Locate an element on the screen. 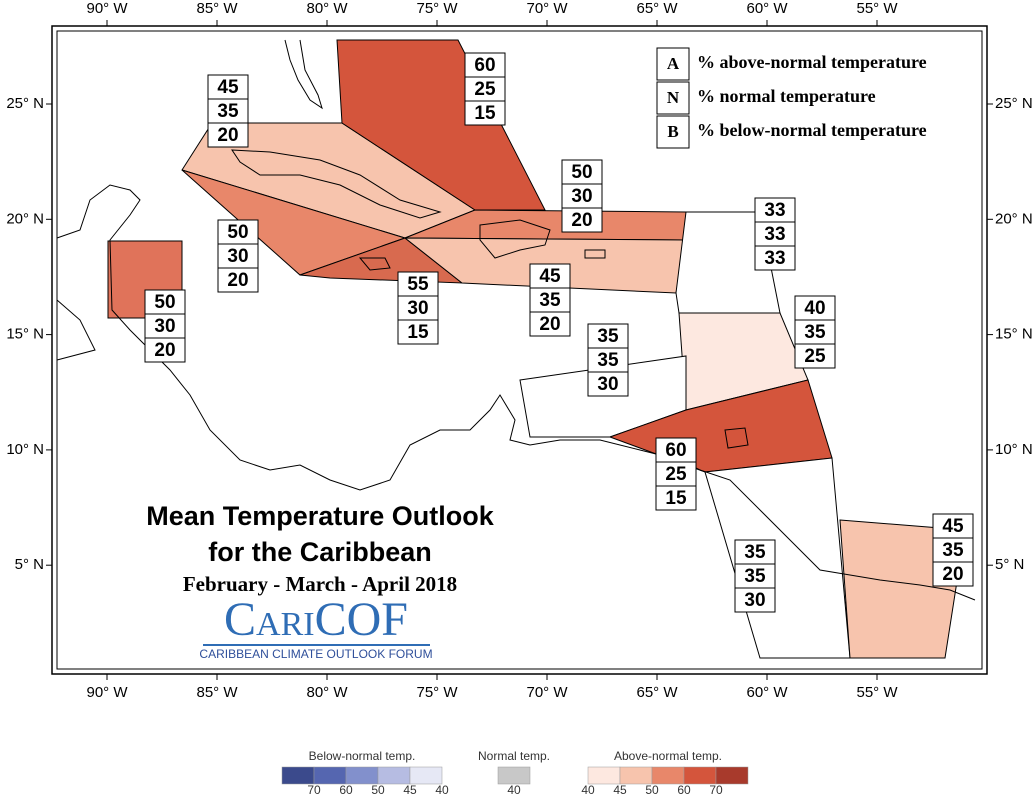 Image resolution: width=1036 pixels, height=801 pixels. lat-label: 15° N is located at coordinates (25, 334).